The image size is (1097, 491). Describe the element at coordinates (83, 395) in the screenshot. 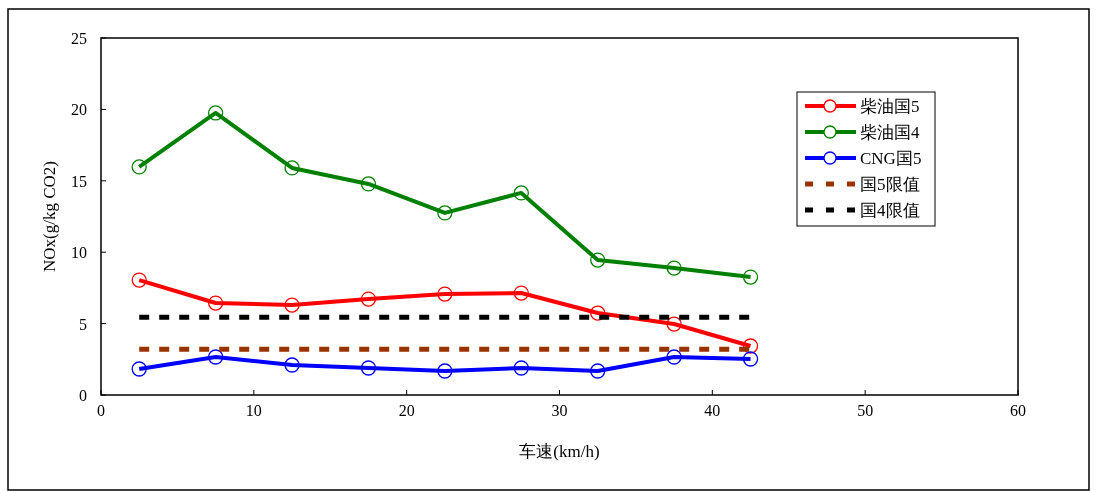

I see `y-tick-label: 0` at that location.